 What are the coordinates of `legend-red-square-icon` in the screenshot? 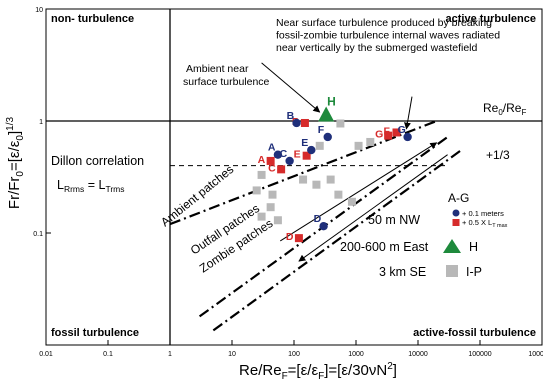 It's located at (456, 222).